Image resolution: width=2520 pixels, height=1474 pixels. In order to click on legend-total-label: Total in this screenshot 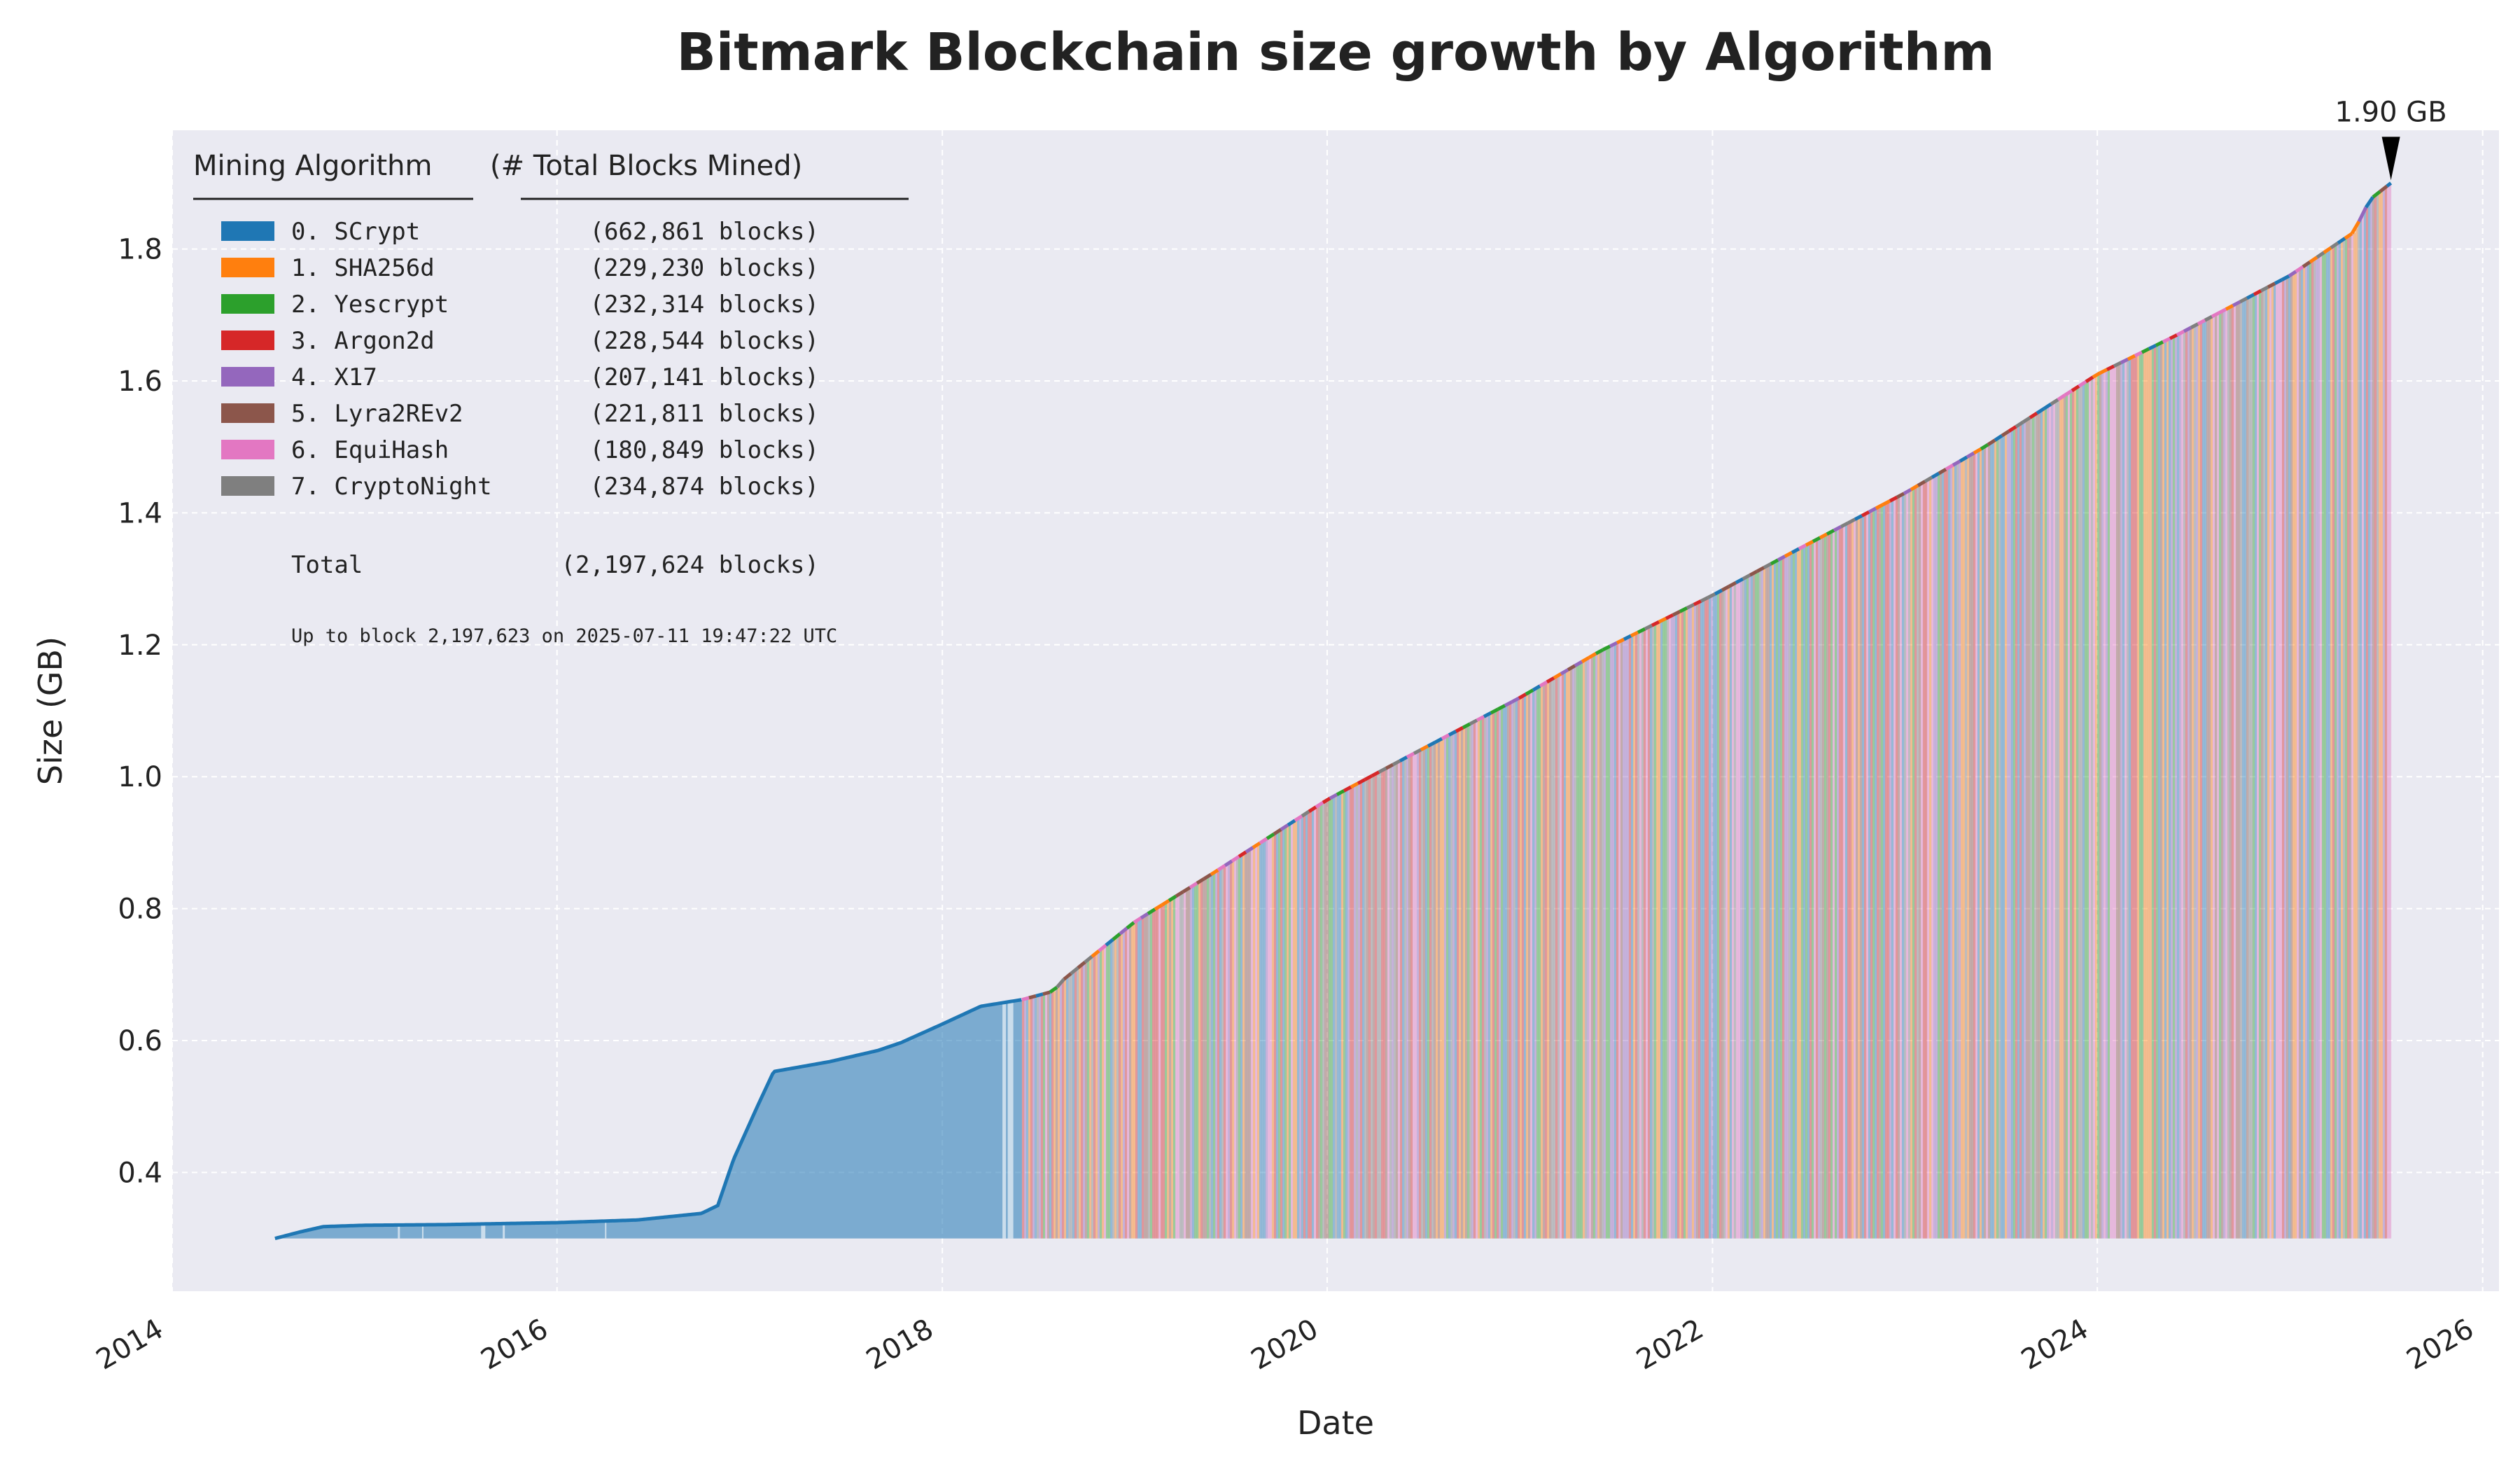, I will do `click(327, 565)`.